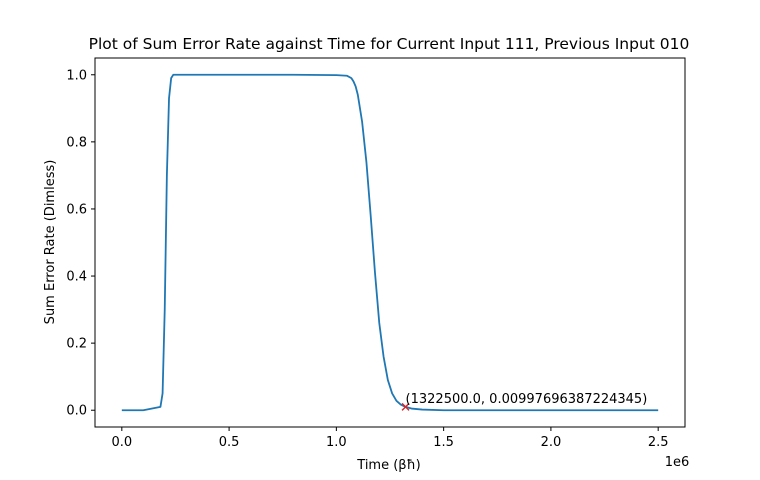 This screenshot has width=760, height=480. I want to click on x-axis: 0.0 0.5 1.0 1.5 2.0 2.5, so click(390, 438).